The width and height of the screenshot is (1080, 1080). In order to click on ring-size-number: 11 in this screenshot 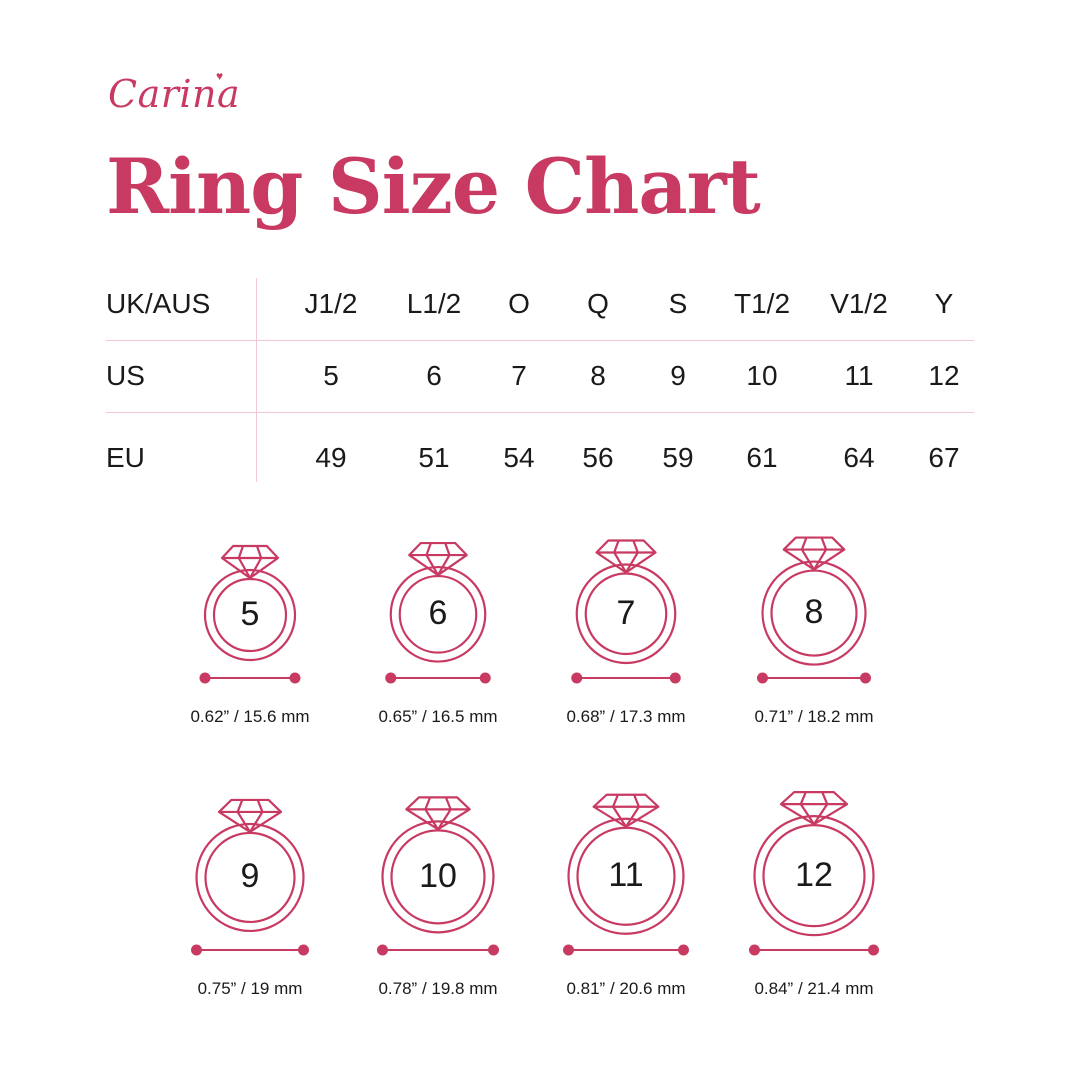, I will do `click(626, 875)`.